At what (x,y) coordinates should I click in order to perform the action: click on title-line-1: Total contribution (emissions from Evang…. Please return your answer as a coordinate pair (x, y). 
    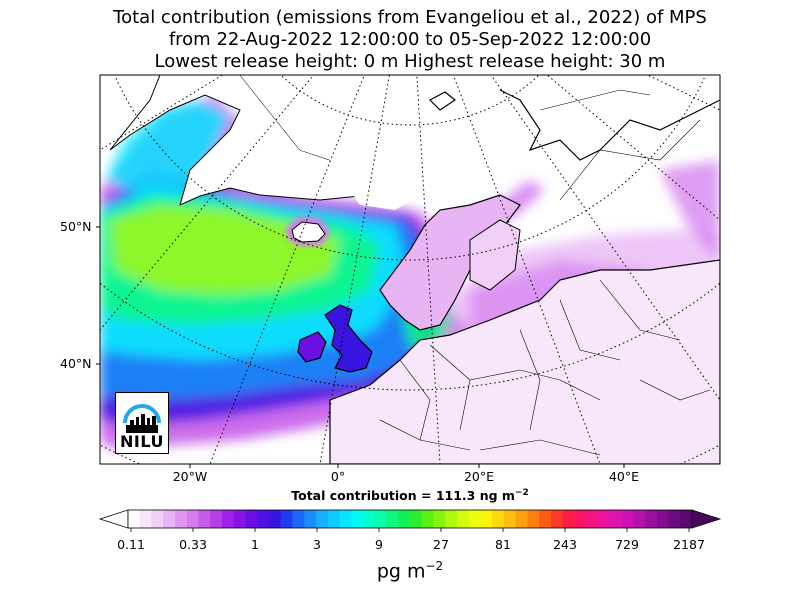
    Looking at the image, I should click on (410, 17).